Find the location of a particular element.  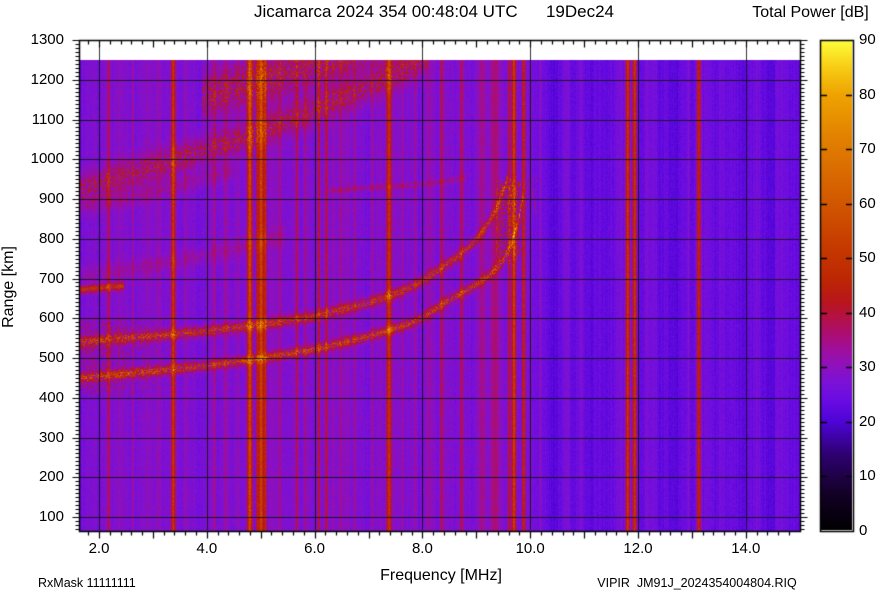

x-tick-label: 10.0 is located at coordinates (530, 548).